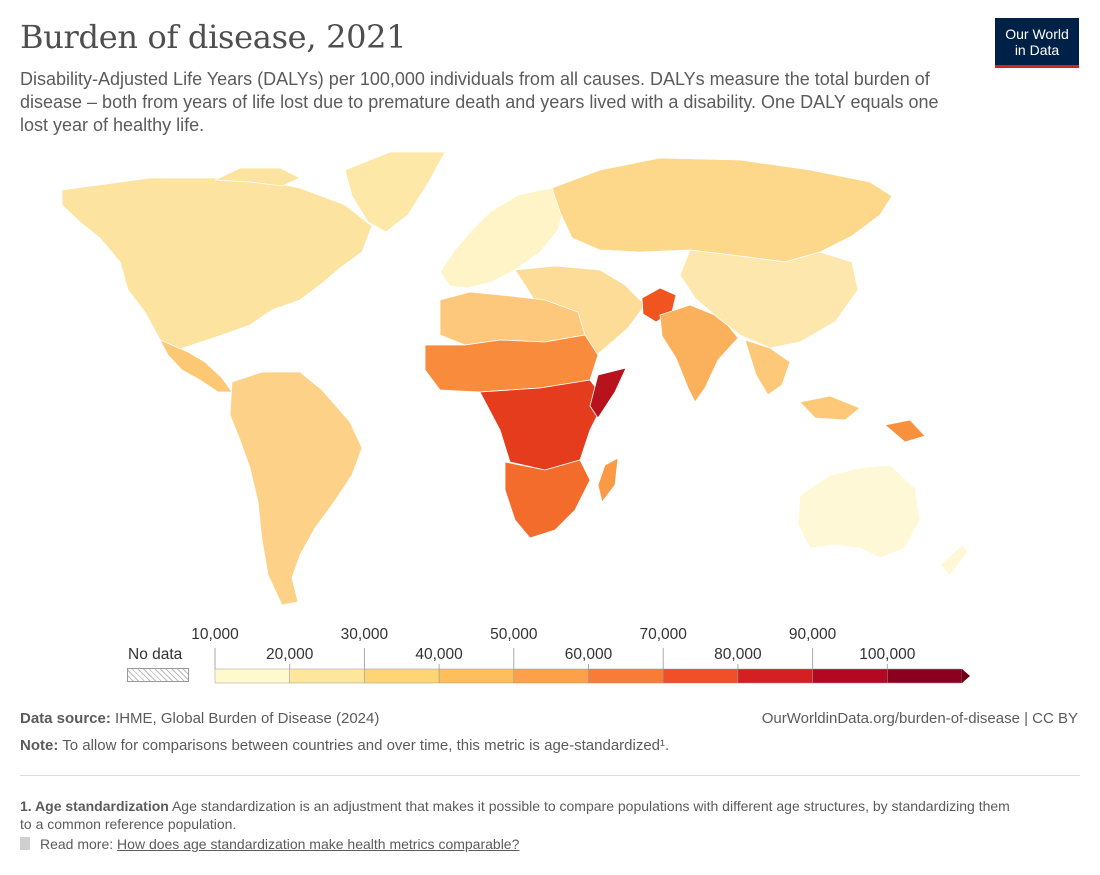  Describe the element at coordinates (608, 393) in the screenshot. I see `region-somalia` at that location.